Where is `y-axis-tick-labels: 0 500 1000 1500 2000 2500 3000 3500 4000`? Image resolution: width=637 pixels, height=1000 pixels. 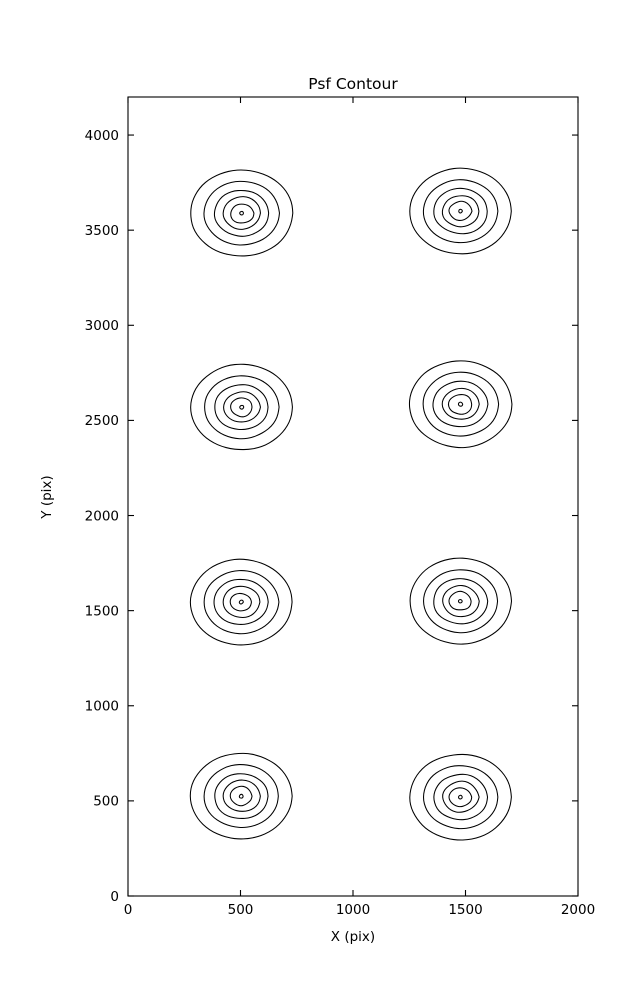
y-axis-tick-labels: 0 500 1000 1500 2000 2500 3000 3500 4000 is located at coordinates (102, 516).